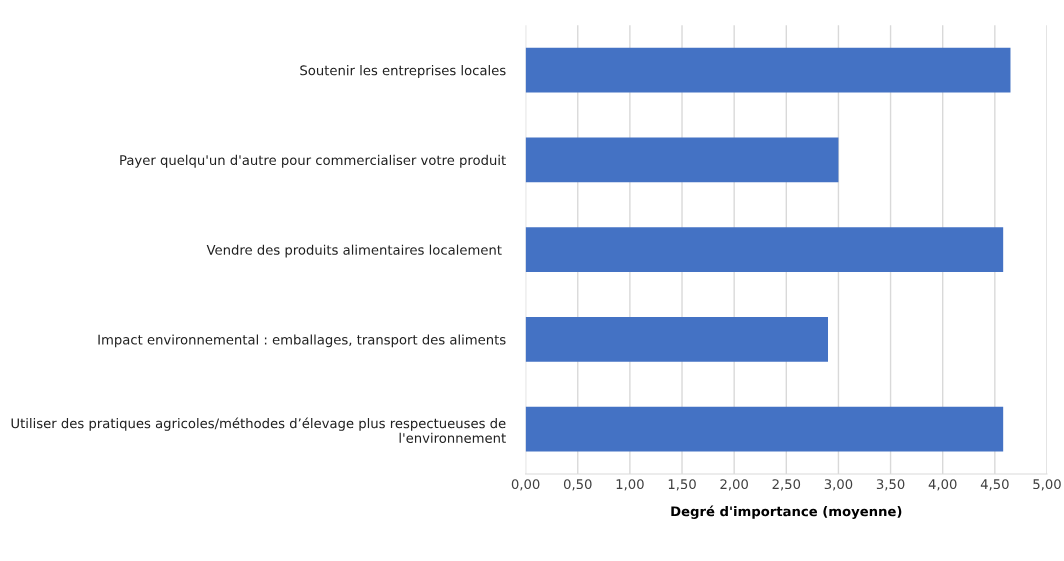 This screenshot has width=1064, height=561. I want to click on y-tick-label: Soutenir les entreprises locales, so click(403, 71).